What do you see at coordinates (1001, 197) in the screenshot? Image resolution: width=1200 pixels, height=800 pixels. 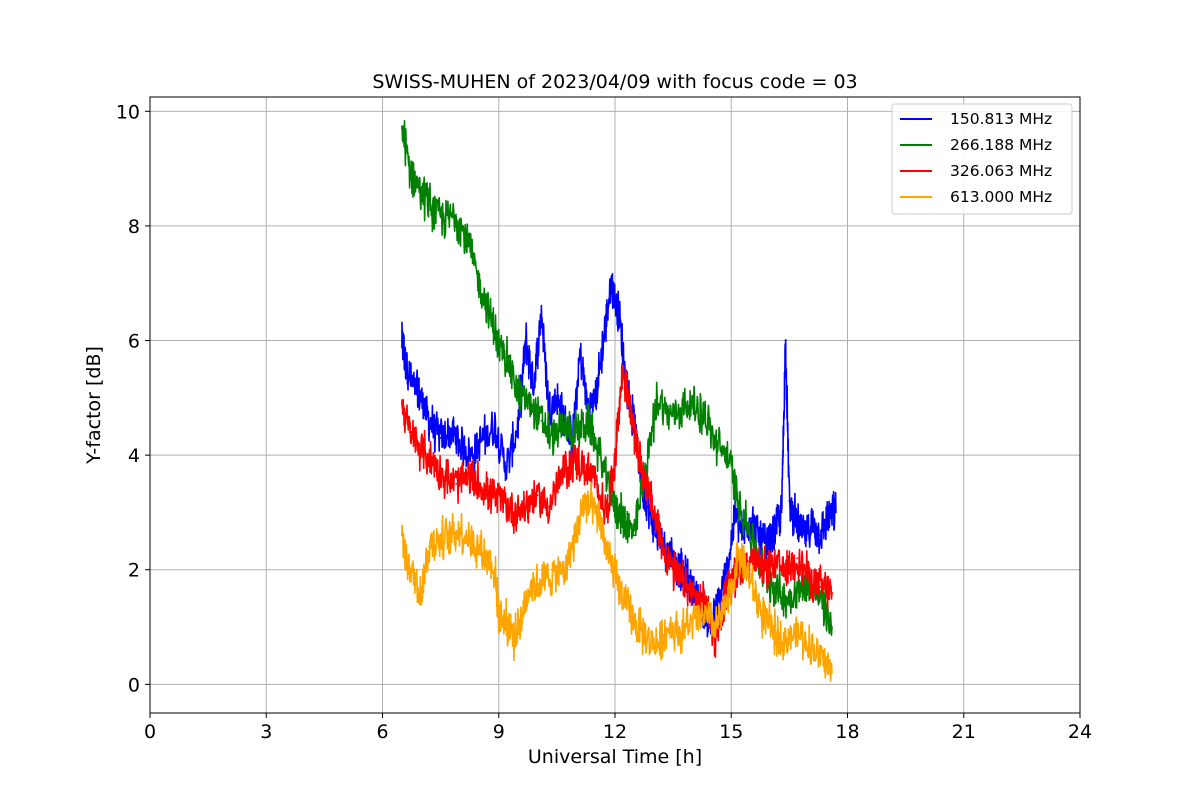 I see `legend-label: 613.000 MHz` at bounding box center [1001, 197].